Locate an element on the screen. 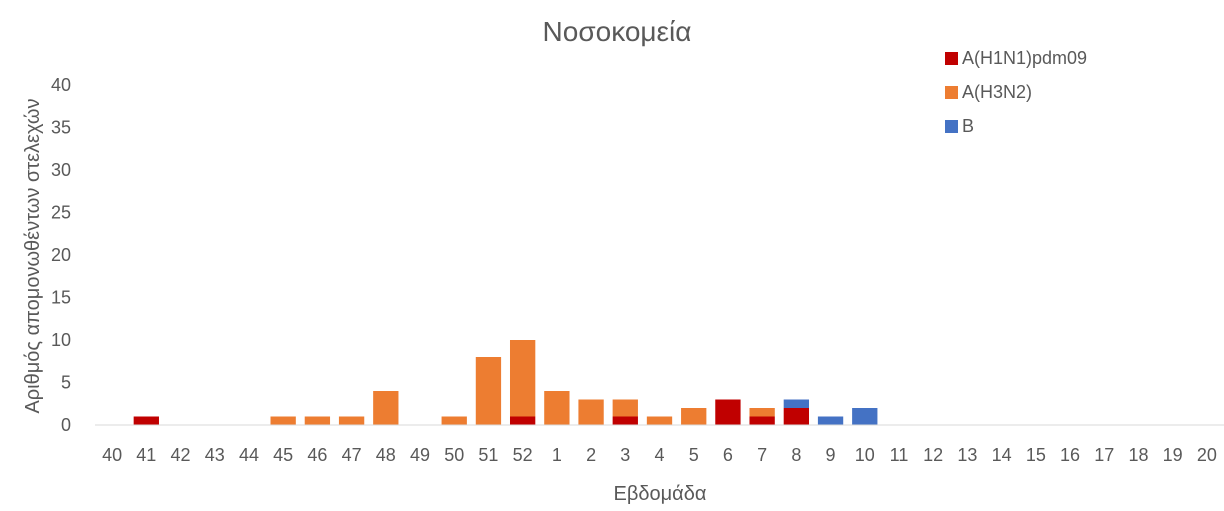 This screenshot has width=1224, height=511. legend-label: B is located at coordinates (968, 126).